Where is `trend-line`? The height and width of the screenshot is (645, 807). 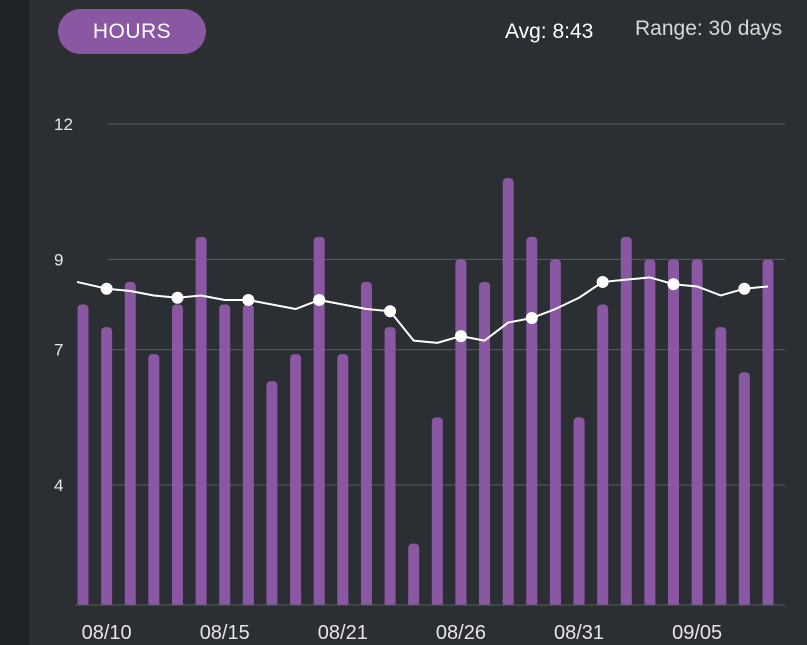 trend-line is located at coordinates (422, 310).